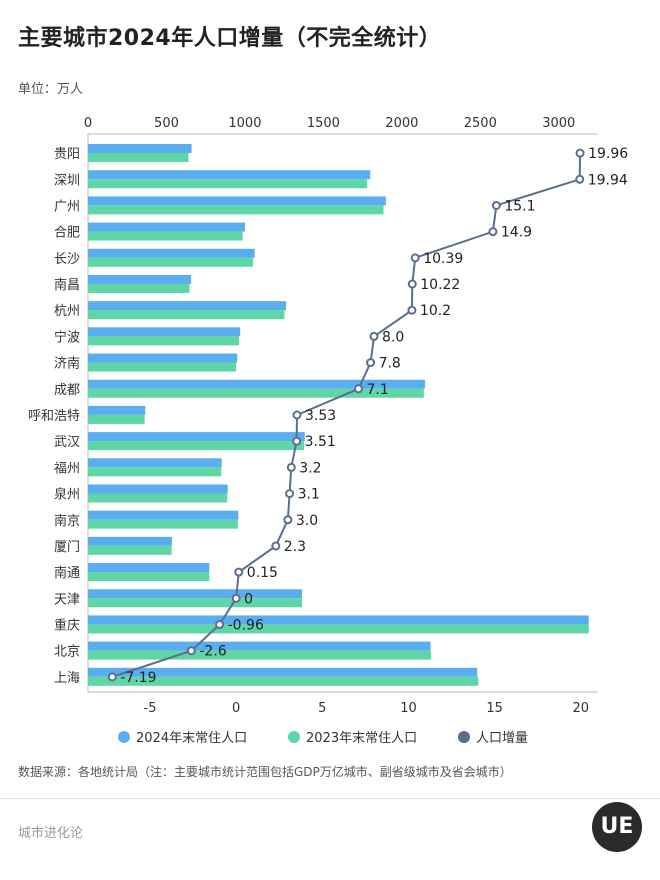 Image resolution: width=660 pixels, height=880 pixels. I want to click on increase-data-label: 14.9, so click(516, 233).